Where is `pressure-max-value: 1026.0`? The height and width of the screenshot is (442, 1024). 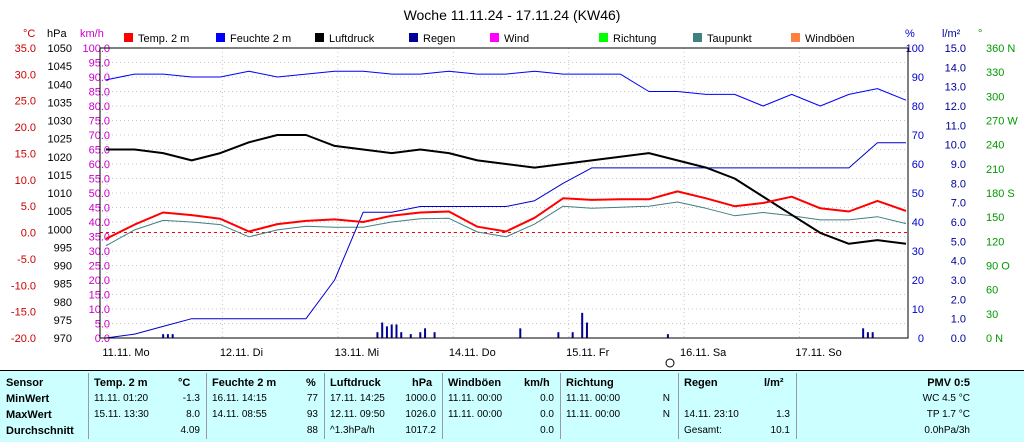
pressure-max-value: 1026.0 is located at coordinates (420, 414).